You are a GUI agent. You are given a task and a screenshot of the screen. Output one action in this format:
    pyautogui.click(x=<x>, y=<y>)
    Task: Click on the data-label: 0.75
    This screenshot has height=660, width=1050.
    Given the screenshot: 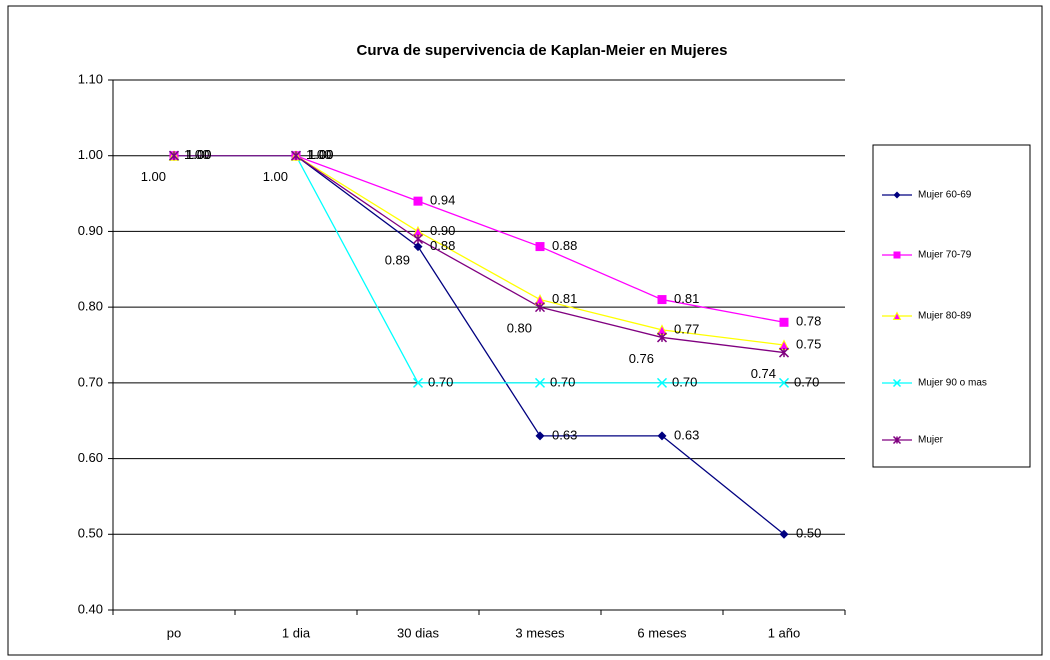 What is the action you would take?
    pyautogui.click(x=808, y=343)
    